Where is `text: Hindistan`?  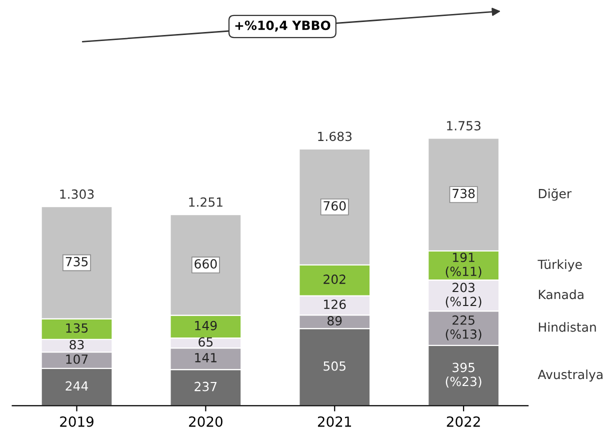 text: Hindistan is located at coordinates (567, 327).